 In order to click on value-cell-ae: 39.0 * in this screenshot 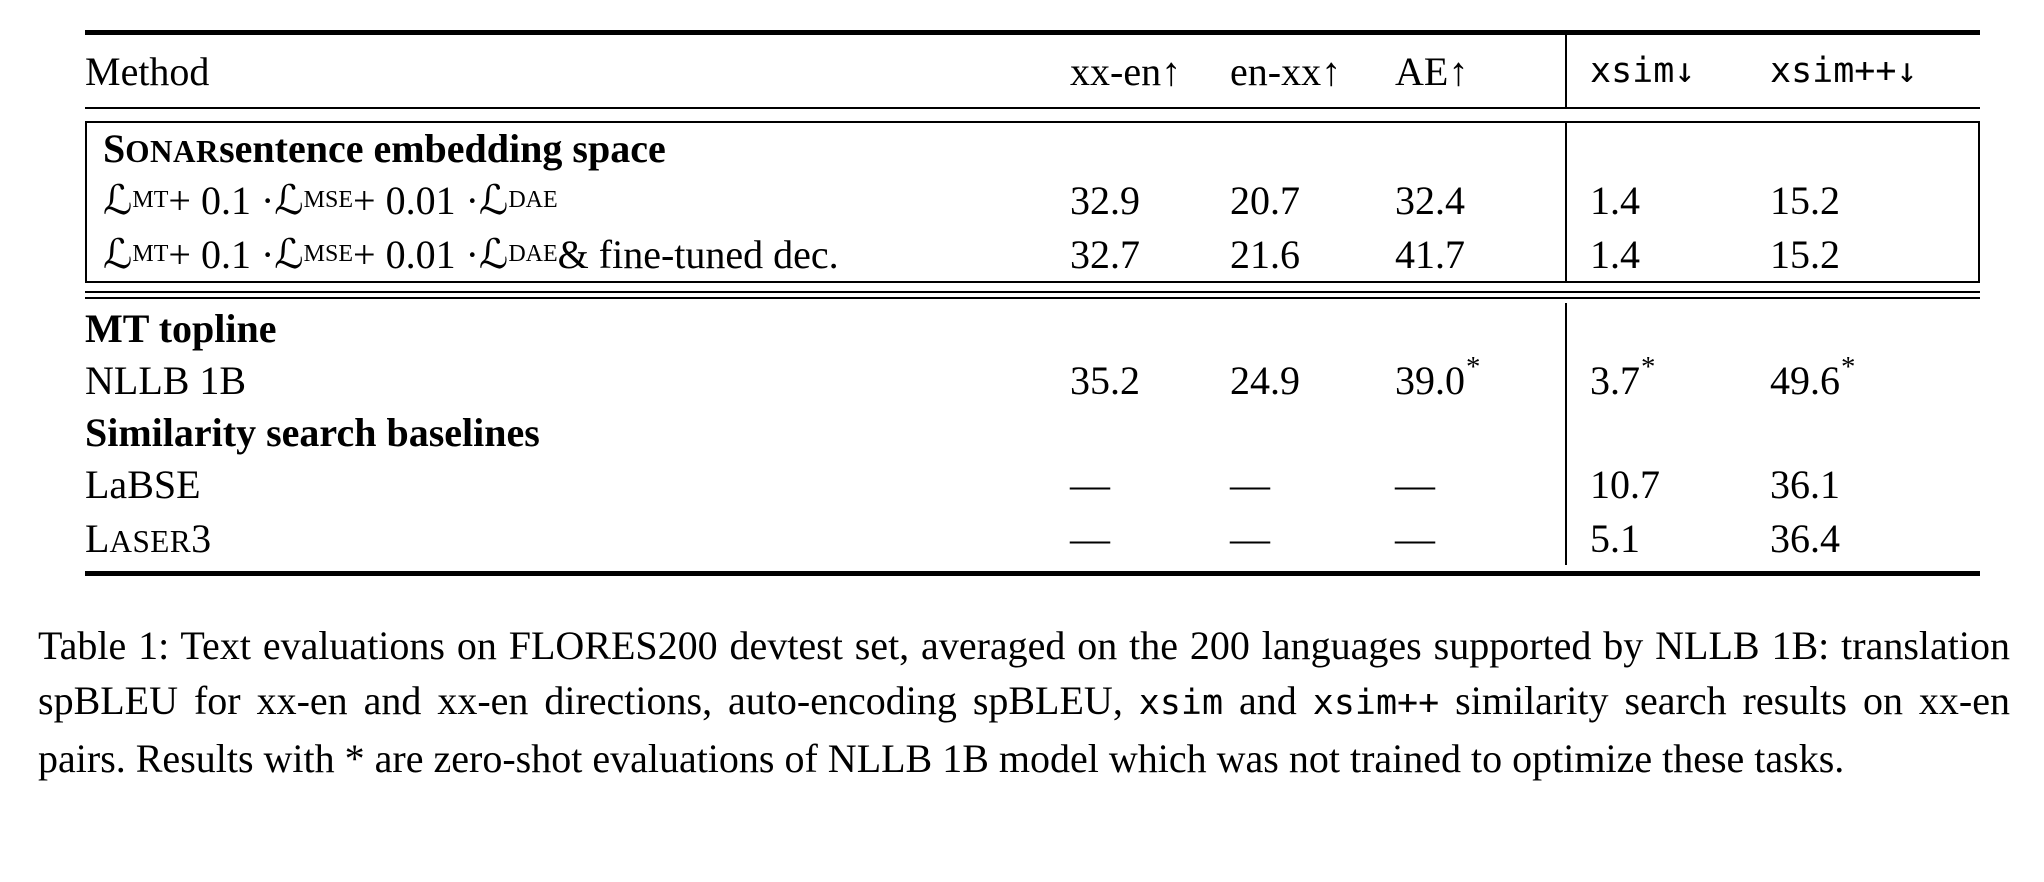, I will do `click(1480, 378)`.